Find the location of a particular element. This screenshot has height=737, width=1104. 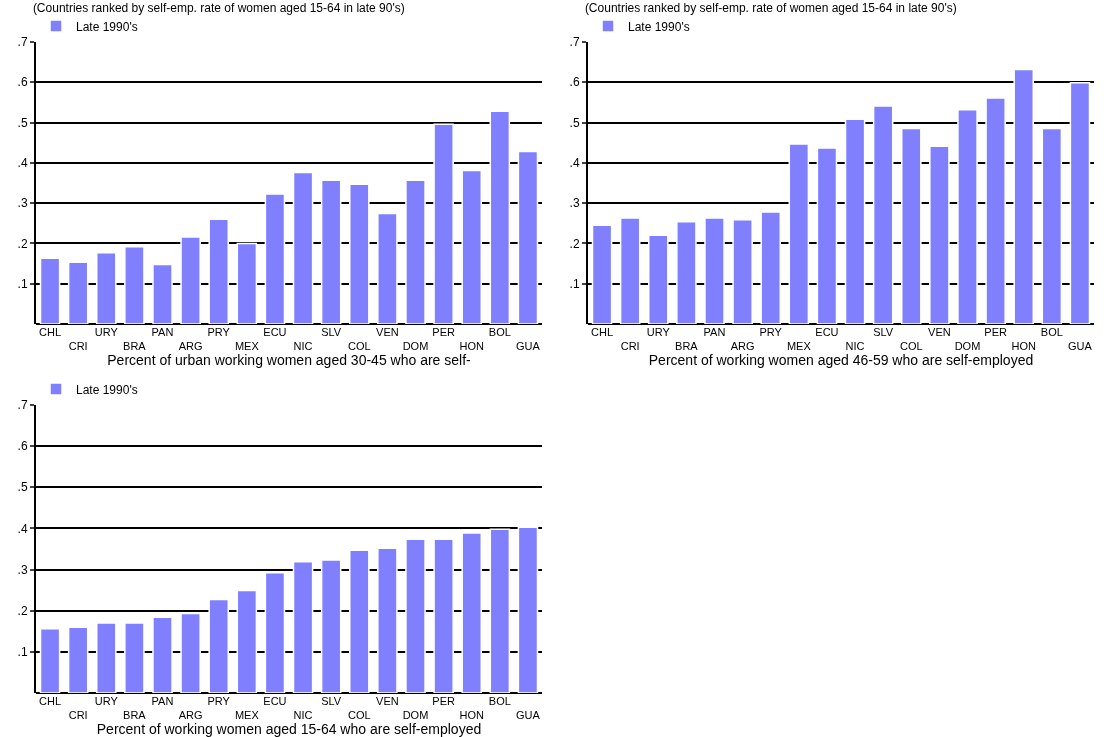

x-axis-title: Percent of working women aged 15-64 who are self-employed is located at coordinates (289, 729).